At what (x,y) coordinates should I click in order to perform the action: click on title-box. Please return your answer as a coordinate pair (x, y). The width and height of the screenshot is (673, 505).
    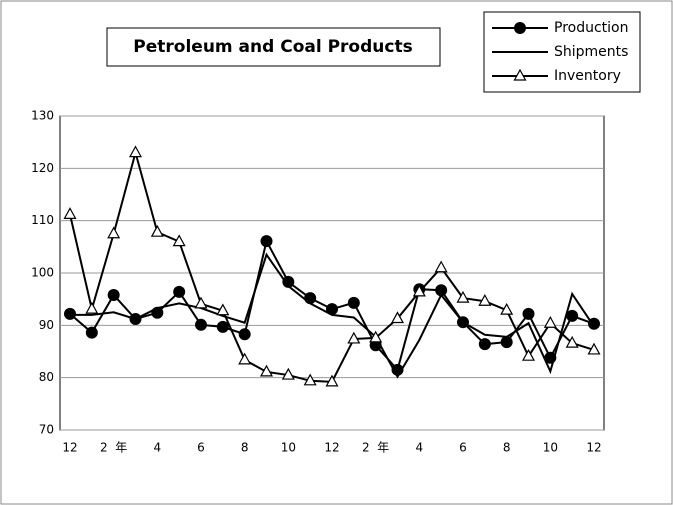
    Looking at the image, I should click on (273, 47).